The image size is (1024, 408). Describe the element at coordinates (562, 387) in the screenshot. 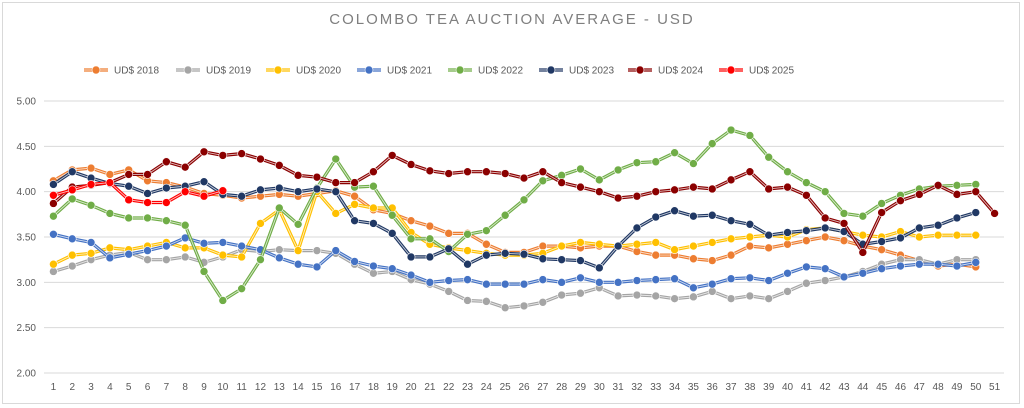

I see `x-tick-label: 28` at that location.